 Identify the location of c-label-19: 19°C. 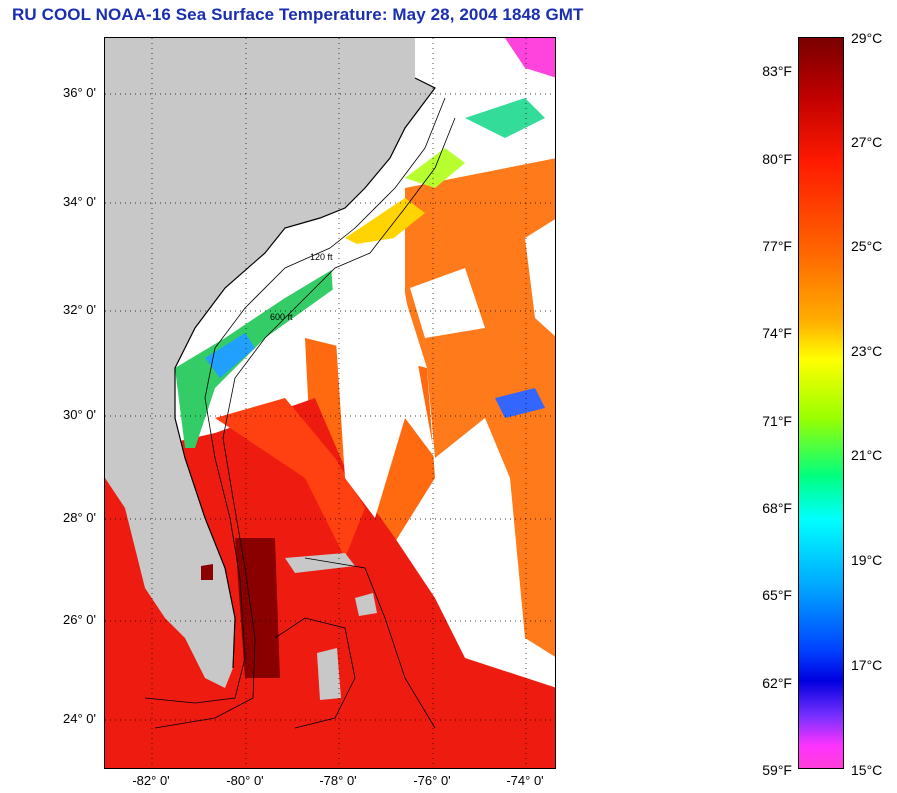
(867, 560).